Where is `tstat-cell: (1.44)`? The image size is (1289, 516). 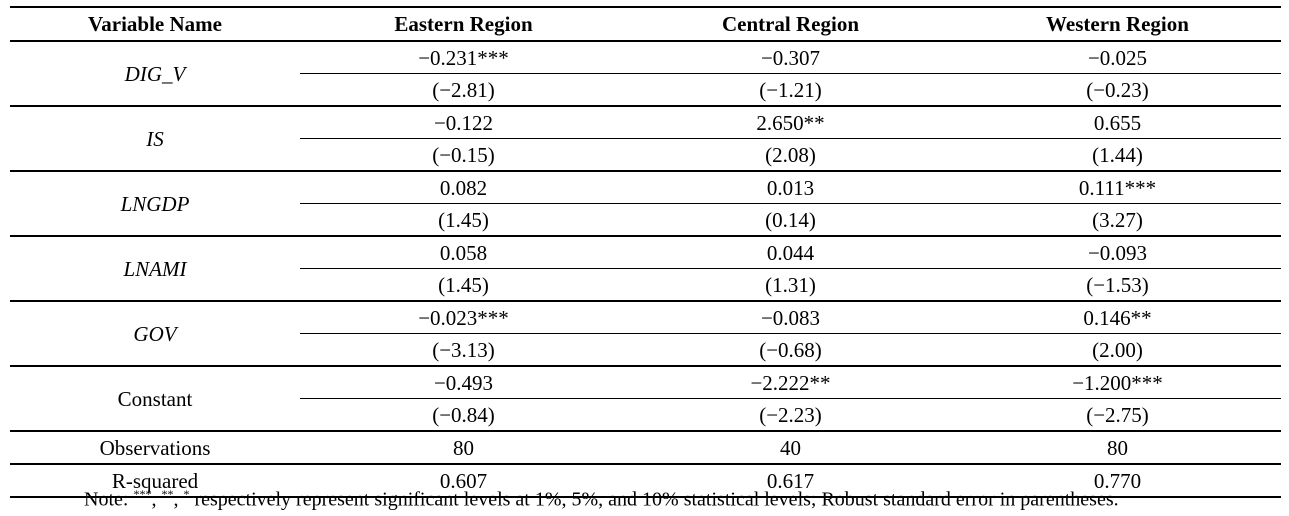 tstat-cell: (1.44) is located at coordinates (1117, 155).